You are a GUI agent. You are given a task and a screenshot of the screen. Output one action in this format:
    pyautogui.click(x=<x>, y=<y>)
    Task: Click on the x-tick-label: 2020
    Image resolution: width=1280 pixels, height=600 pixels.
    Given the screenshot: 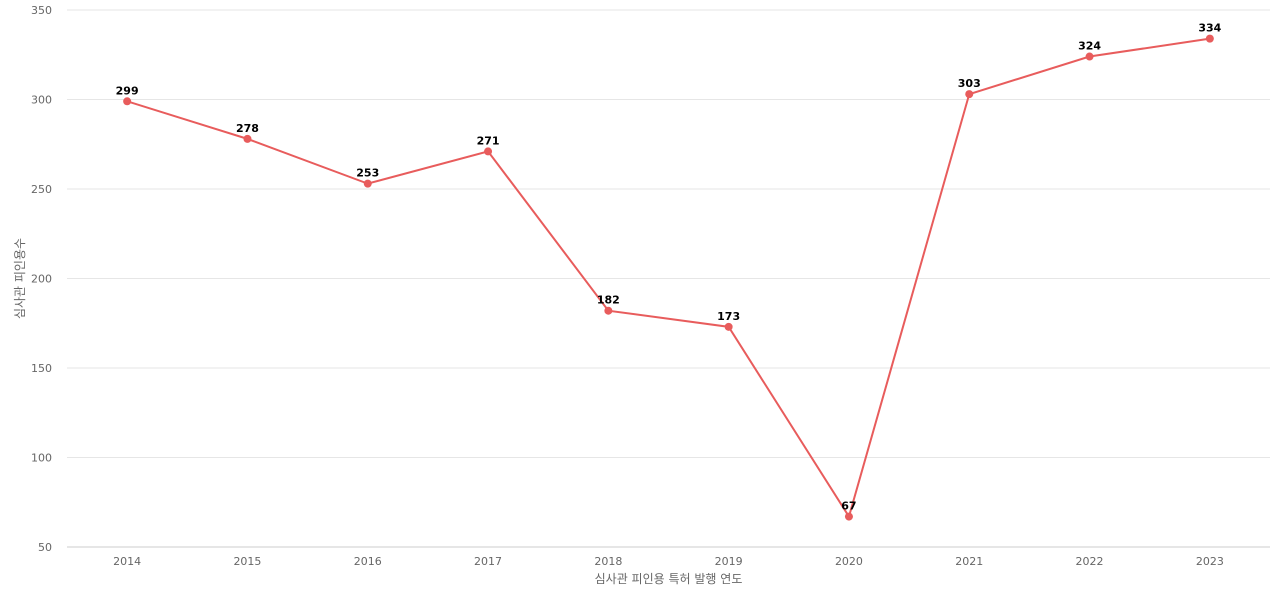 What is the action you would take?
    pyautogui.click(x=849, y=561)
    